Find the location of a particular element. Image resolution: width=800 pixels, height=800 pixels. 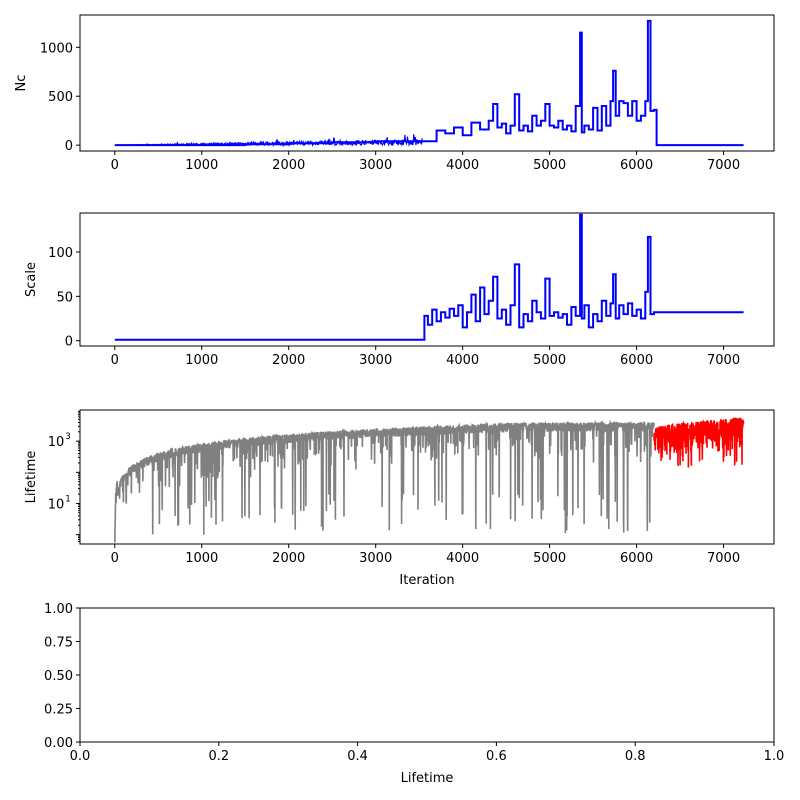

y-axis-label: Lifetime is located at coordinates (31, 477).